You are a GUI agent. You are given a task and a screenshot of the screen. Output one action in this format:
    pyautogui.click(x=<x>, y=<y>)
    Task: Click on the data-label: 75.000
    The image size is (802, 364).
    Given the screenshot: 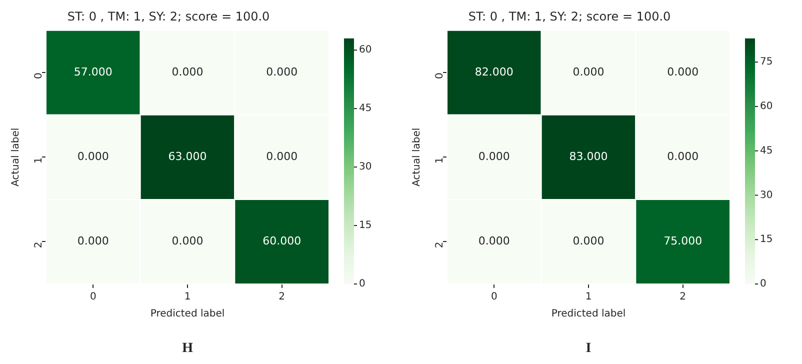 What is the action you would take?
    pyautogui.click(x=683, y=241)
    